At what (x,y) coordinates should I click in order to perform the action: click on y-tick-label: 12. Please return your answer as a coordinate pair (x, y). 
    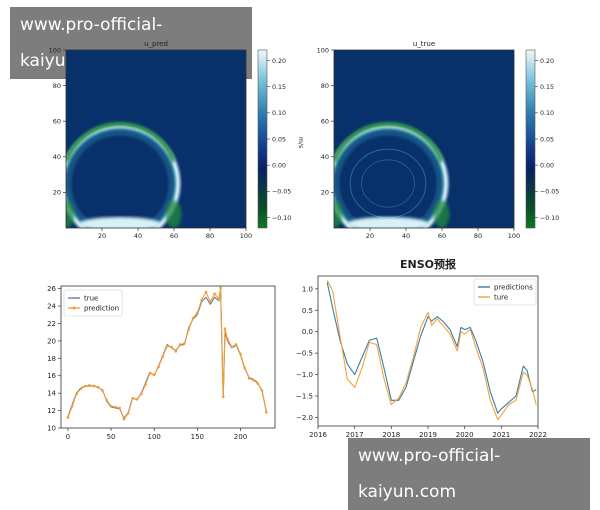
    Looking at the image, I should click on (51, 411).